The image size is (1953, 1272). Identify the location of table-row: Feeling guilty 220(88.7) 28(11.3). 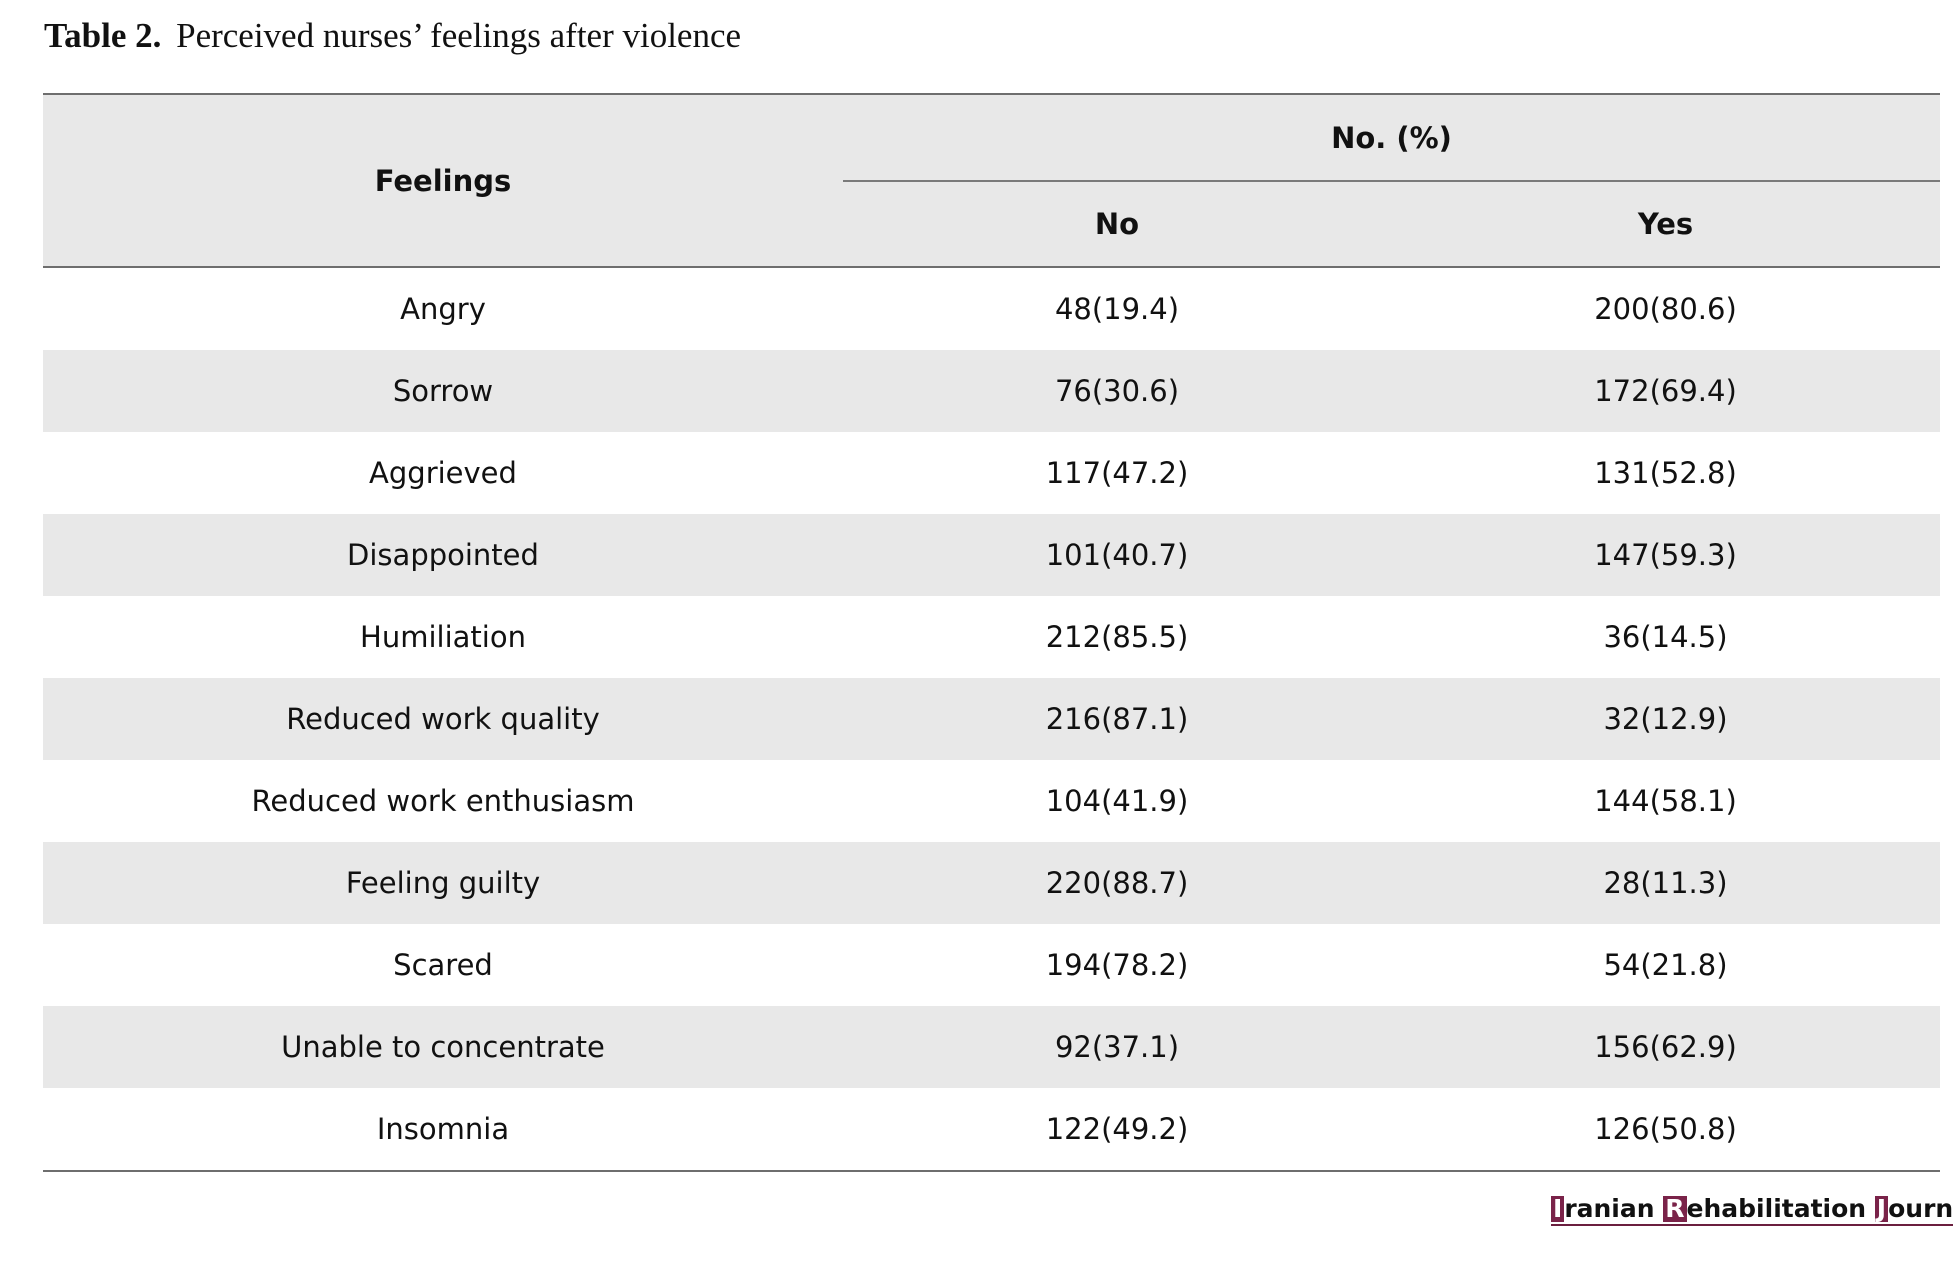
(991, 883).